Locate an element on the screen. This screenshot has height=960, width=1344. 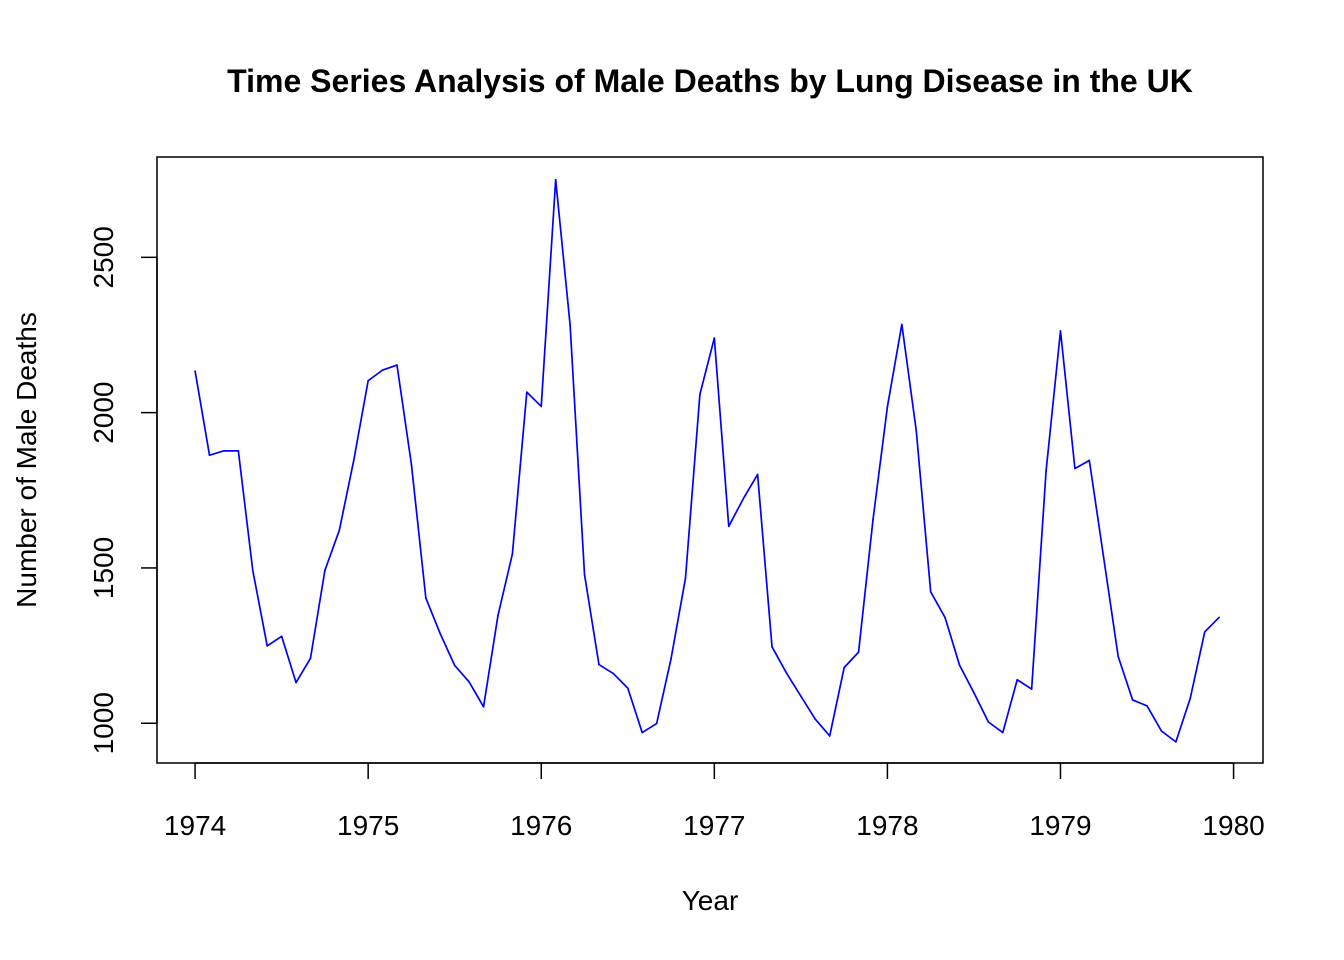
x-axis: 1974 1975 1976 1977 1978 1979 1980 is located at coordinates (714, 801).